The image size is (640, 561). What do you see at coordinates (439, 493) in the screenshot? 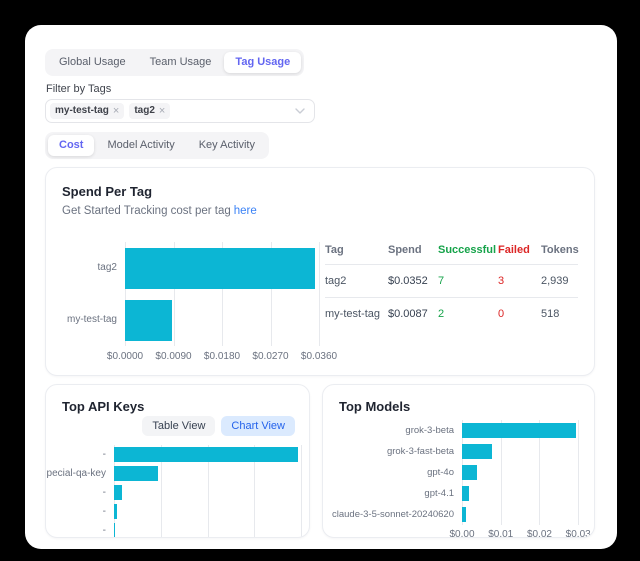
I see `category-label: gpt-4.1` at bounding box center [439, 493].